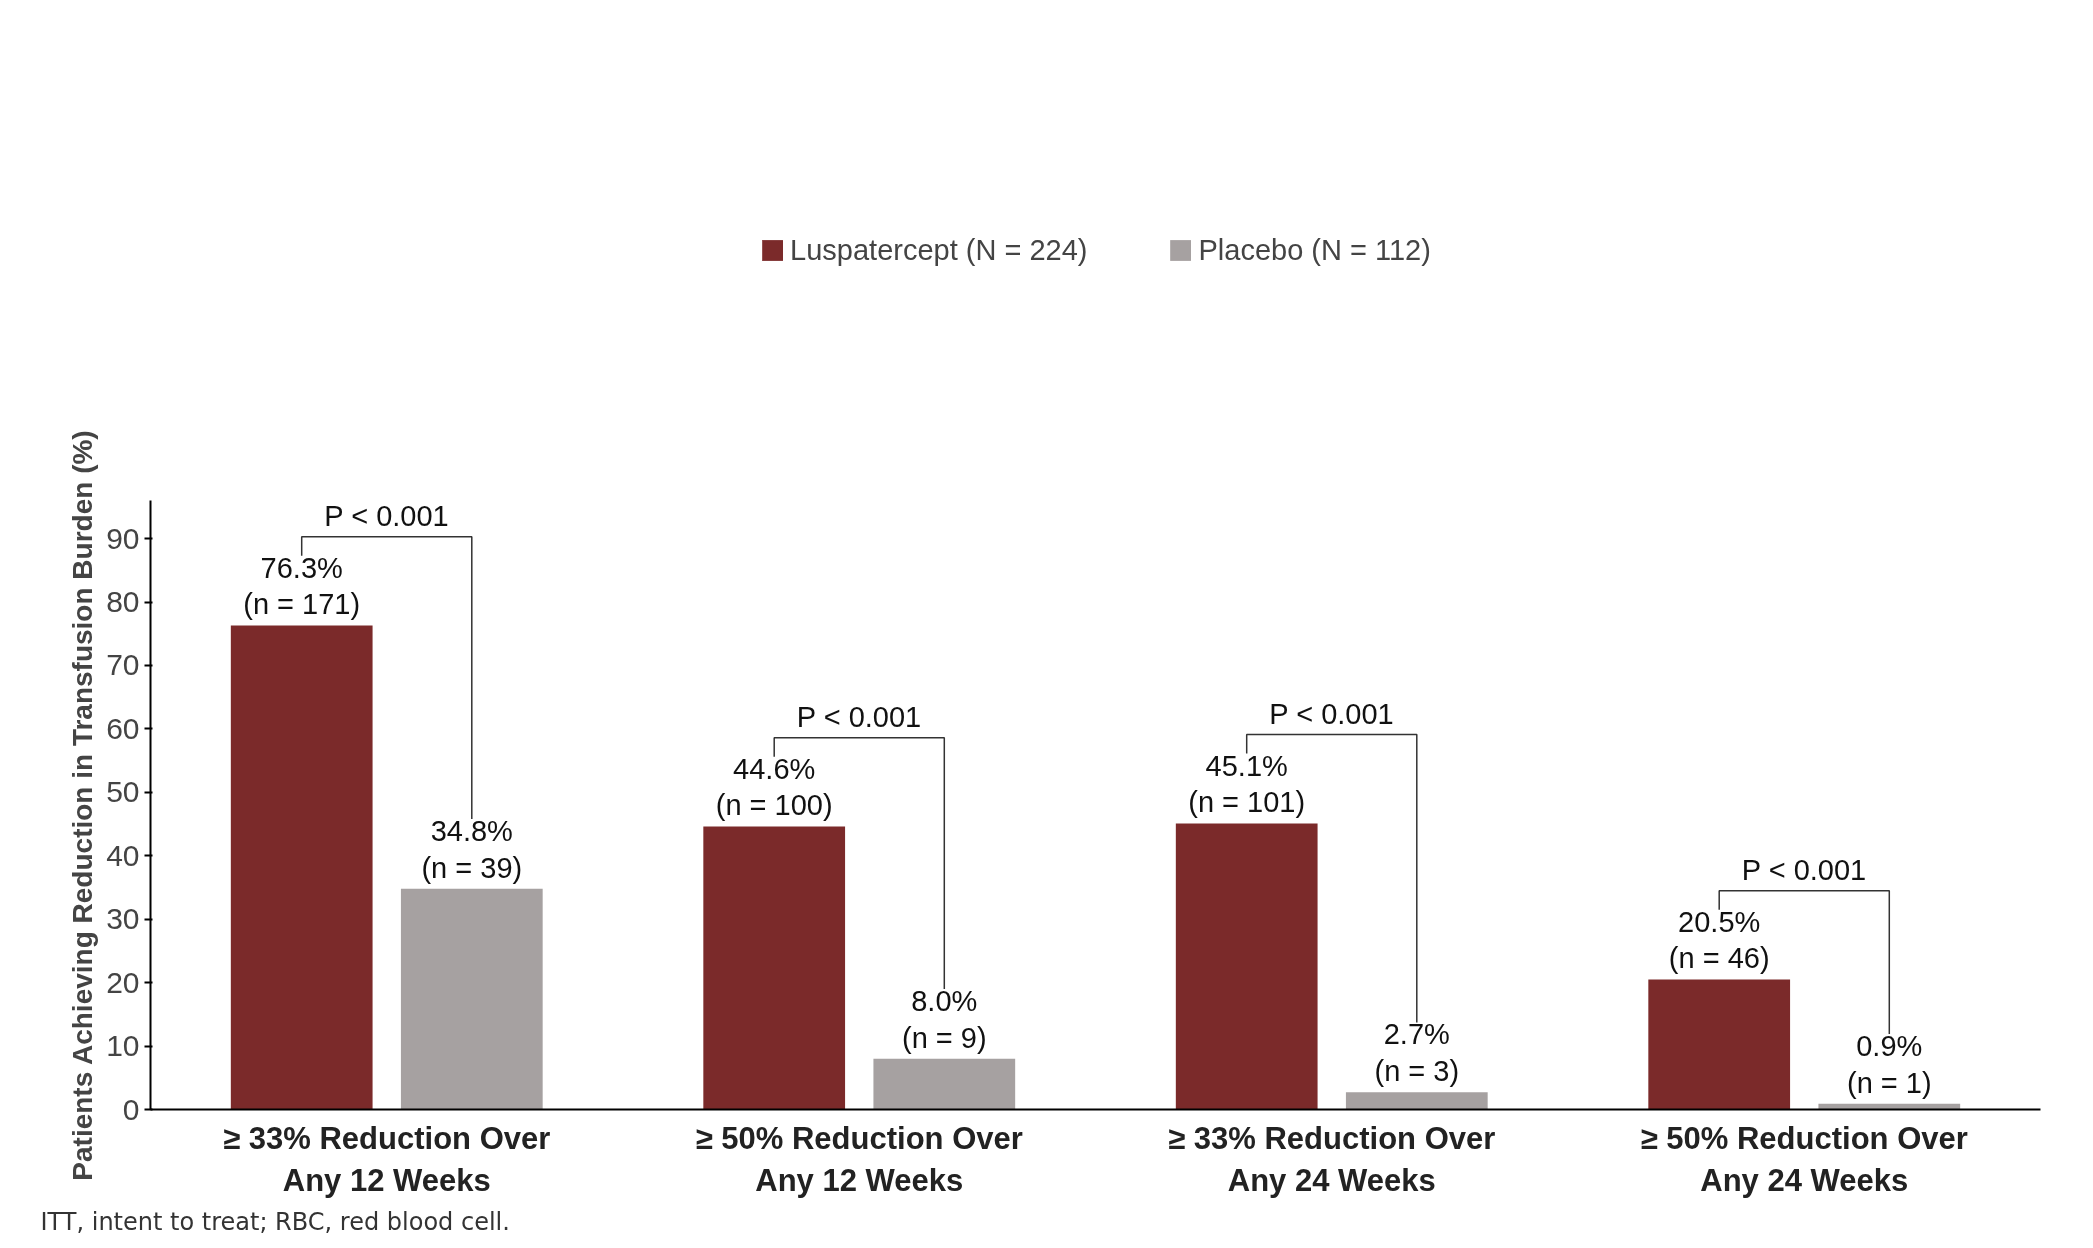 This screenshot has height=1248, width=2093. Describe the element at coordinates (1804, 1159) in the screenshot. I see `x-tick-label: ≥ 50% Reduction Over Any 24 Weeks` at that location.